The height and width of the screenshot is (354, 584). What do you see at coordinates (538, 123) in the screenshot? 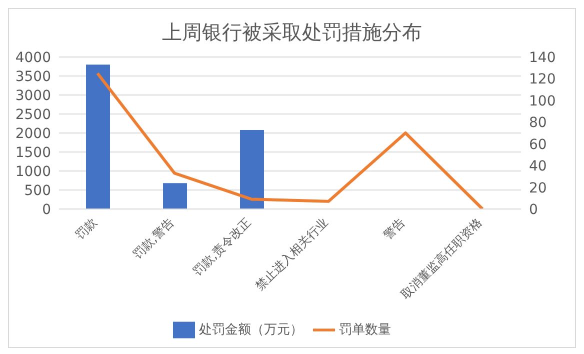
I see `y2-tick-label: 80` at bounding box center [538, 123].